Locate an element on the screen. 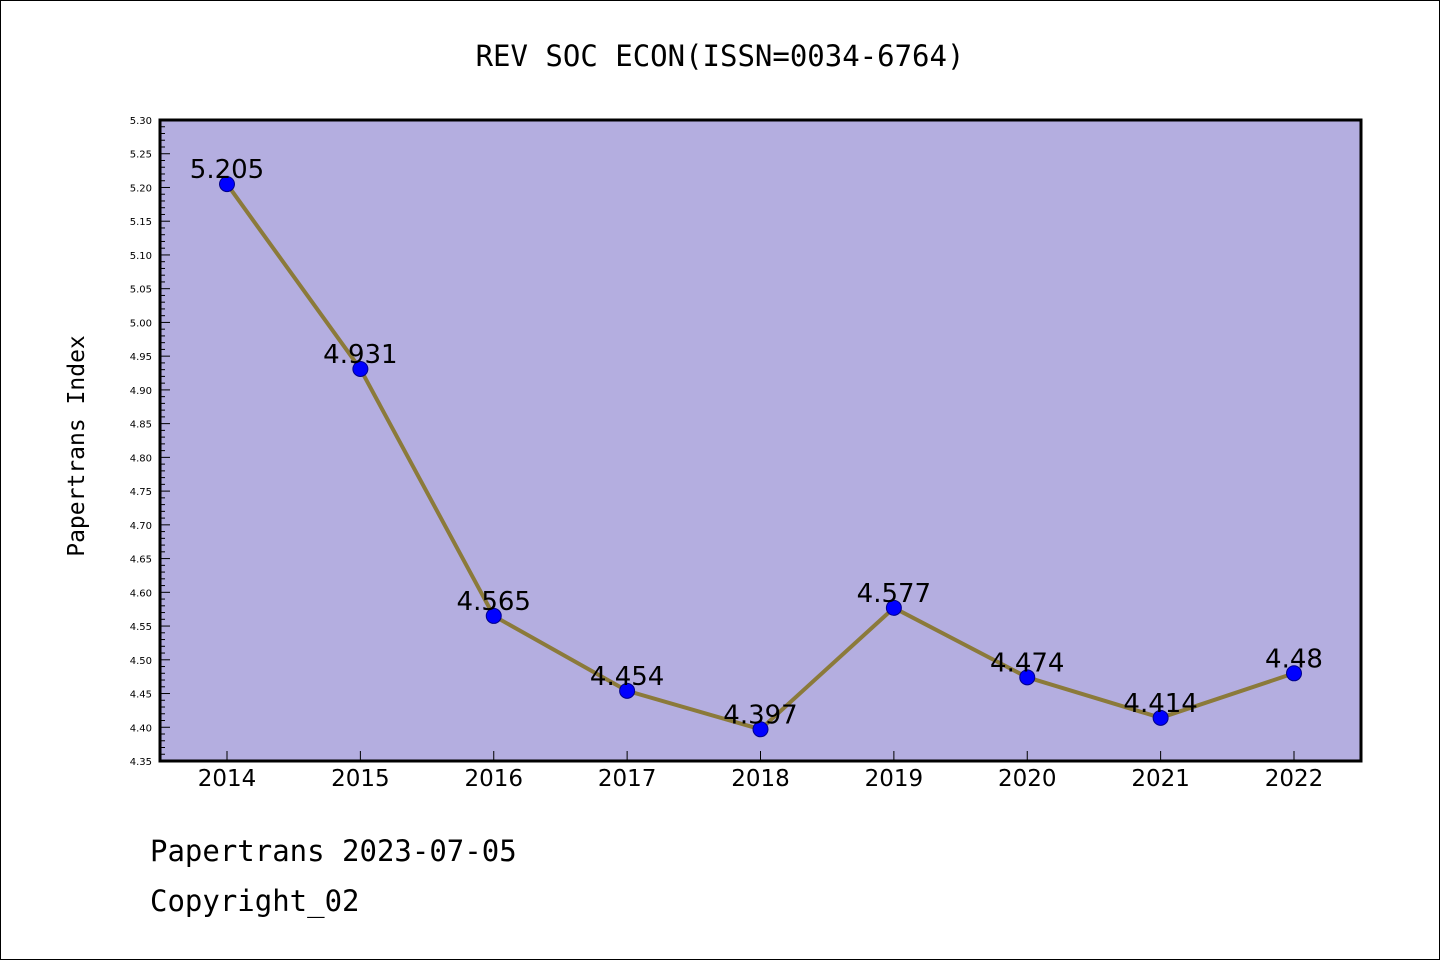 This screenshot has height=960, width=1440. data-label: 4.397 is located at coordinates (760, 715).